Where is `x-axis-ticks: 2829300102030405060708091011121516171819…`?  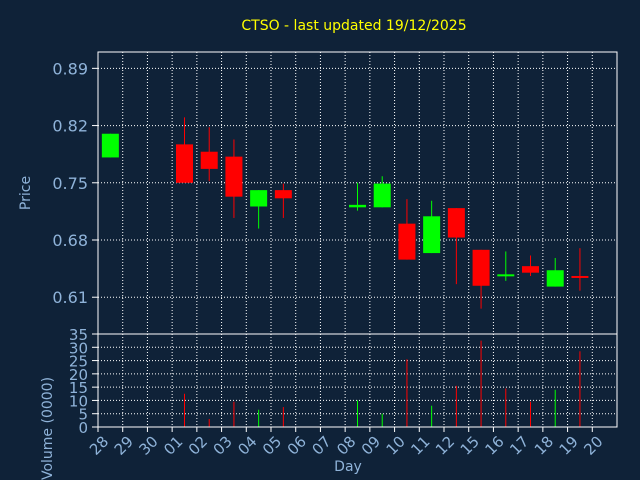
x-axis-ticks: 2829300102030405060708091011121516171819… is located at coordinates (346, 443).